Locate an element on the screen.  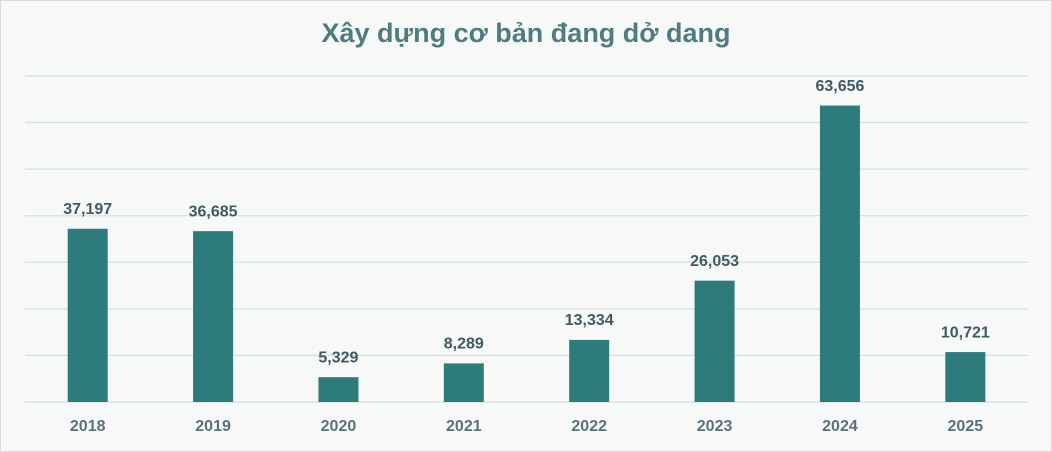
data-label: 37,197 is located at coordinates (87, 209).